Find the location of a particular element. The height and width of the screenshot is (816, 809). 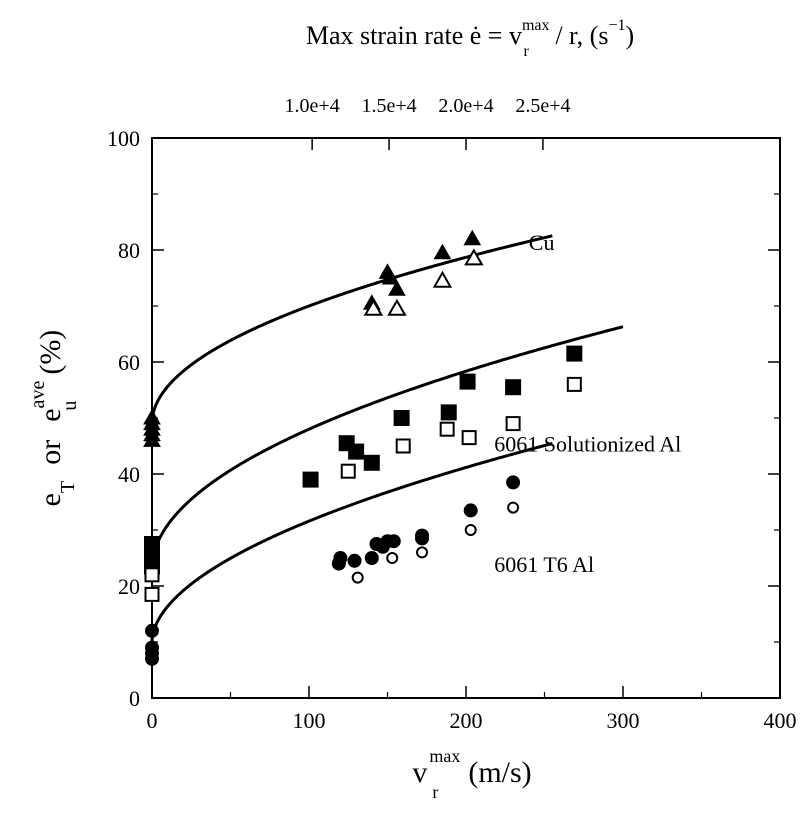

top-axis-title-edot: ė is located at coordinates (476, 35).